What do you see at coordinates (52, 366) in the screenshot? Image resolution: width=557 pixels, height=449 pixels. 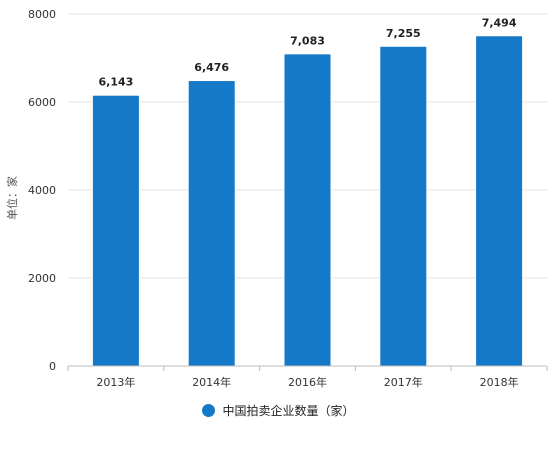 I see `y-tick-label: 0` at bounding box center [52, 366].